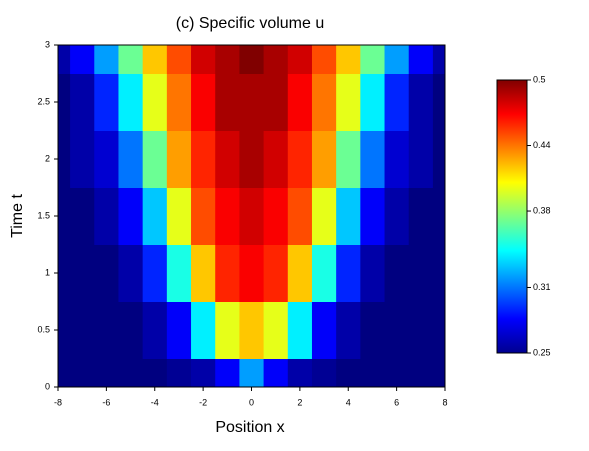  I want to click on x-tick-label: -4, so click(155, 402).